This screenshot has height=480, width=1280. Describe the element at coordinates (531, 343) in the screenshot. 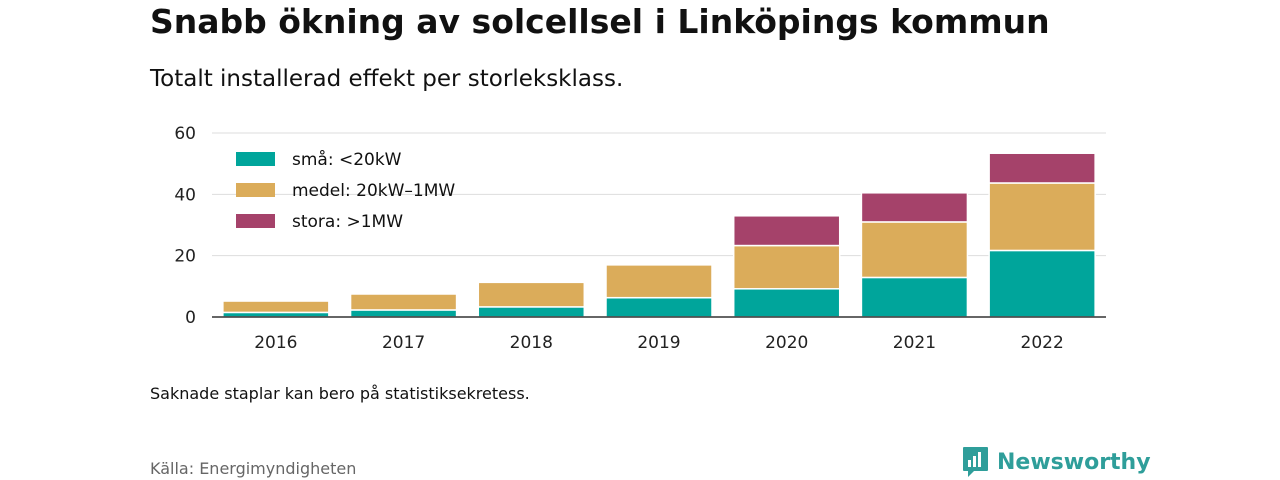

I see `x-tick-label: 2018` at that location.